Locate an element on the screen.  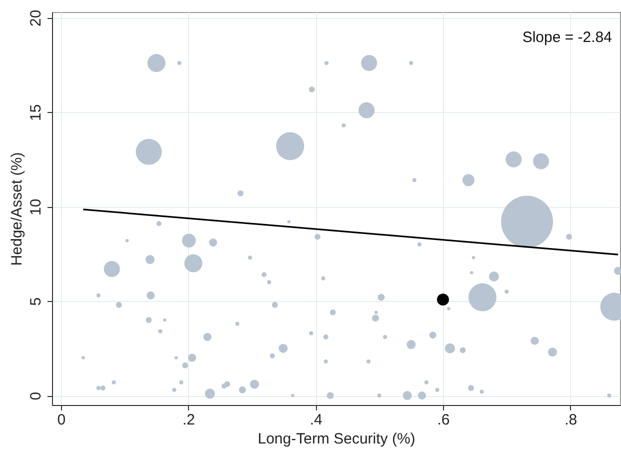
y-tick-label: 0 is located at coordinates (36, 396).